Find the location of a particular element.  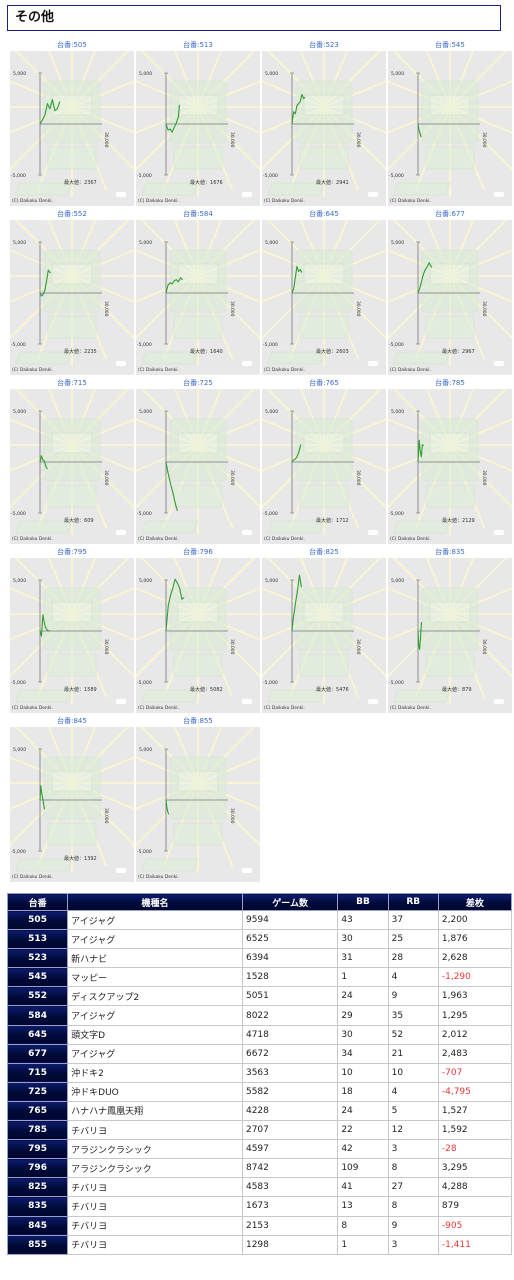

table-row: 715 沖ドキ2 3563 10 10 -707 is located at coordinates (259, 1072).